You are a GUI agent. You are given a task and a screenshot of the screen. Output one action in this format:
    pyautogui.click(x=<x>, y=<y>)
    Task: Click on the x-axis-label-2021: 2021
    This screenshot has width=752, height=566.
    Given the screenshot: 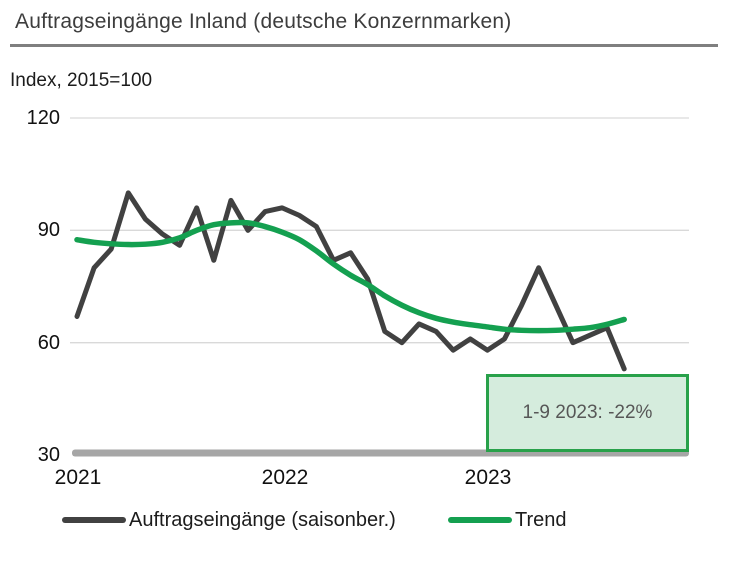 What is the action you would take?
    pyautogui.click(x=78, y=477)
    